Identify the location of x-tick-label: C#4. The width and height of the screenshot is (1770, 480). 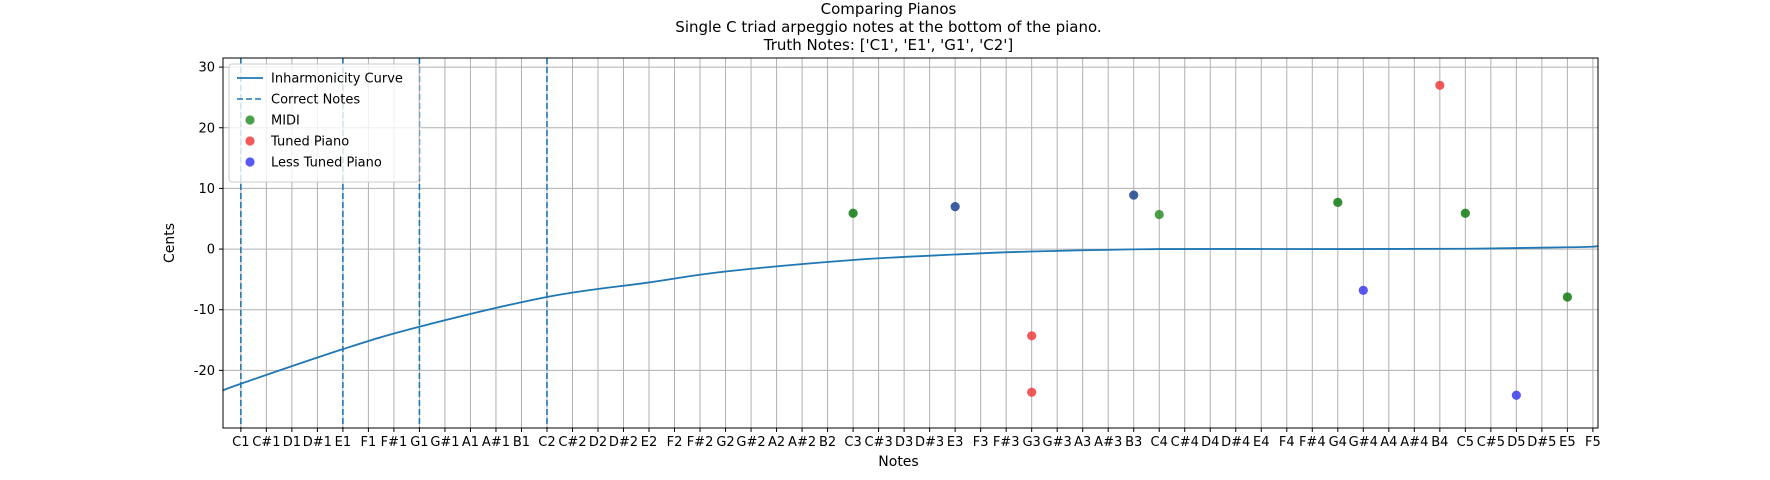
(1185, 442).